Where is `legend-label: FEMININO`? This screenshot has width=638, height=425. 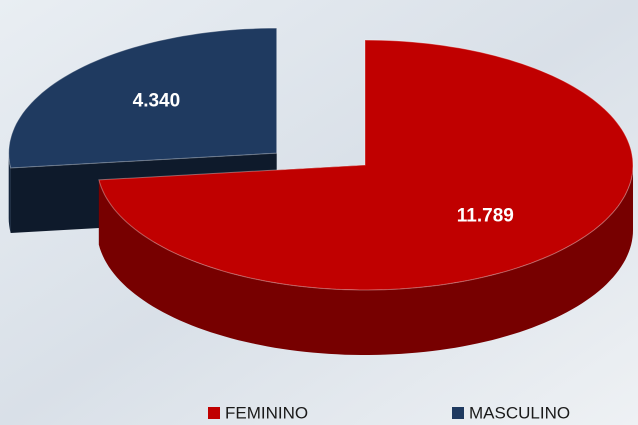
legend-label: FEMININO is located at coordinates (266, 412).